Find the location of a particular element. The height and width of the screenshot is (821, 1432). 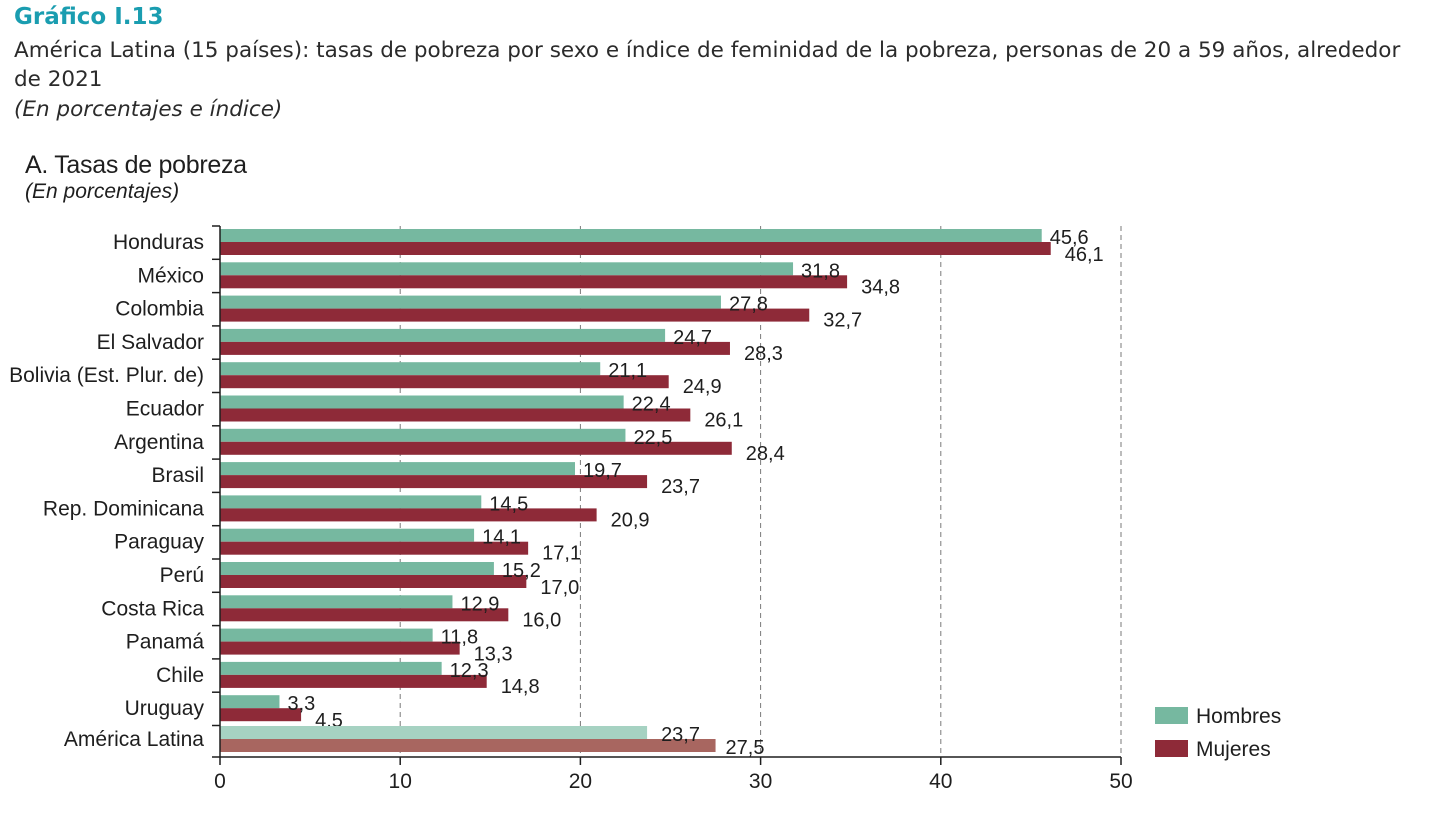

data-label-hombres: 45,6 is located at coordinates (1069, 238).